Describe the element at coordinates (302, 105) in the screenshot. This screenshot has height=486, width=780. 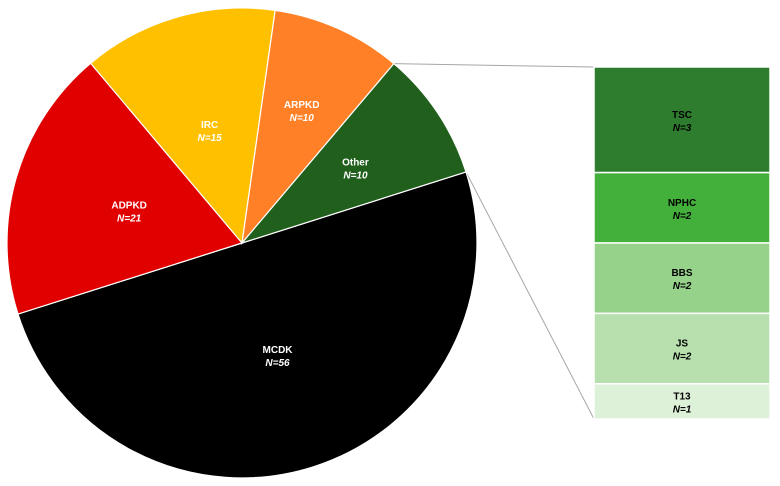
I see `pie-label-arpkd: ARPKD` at that location.